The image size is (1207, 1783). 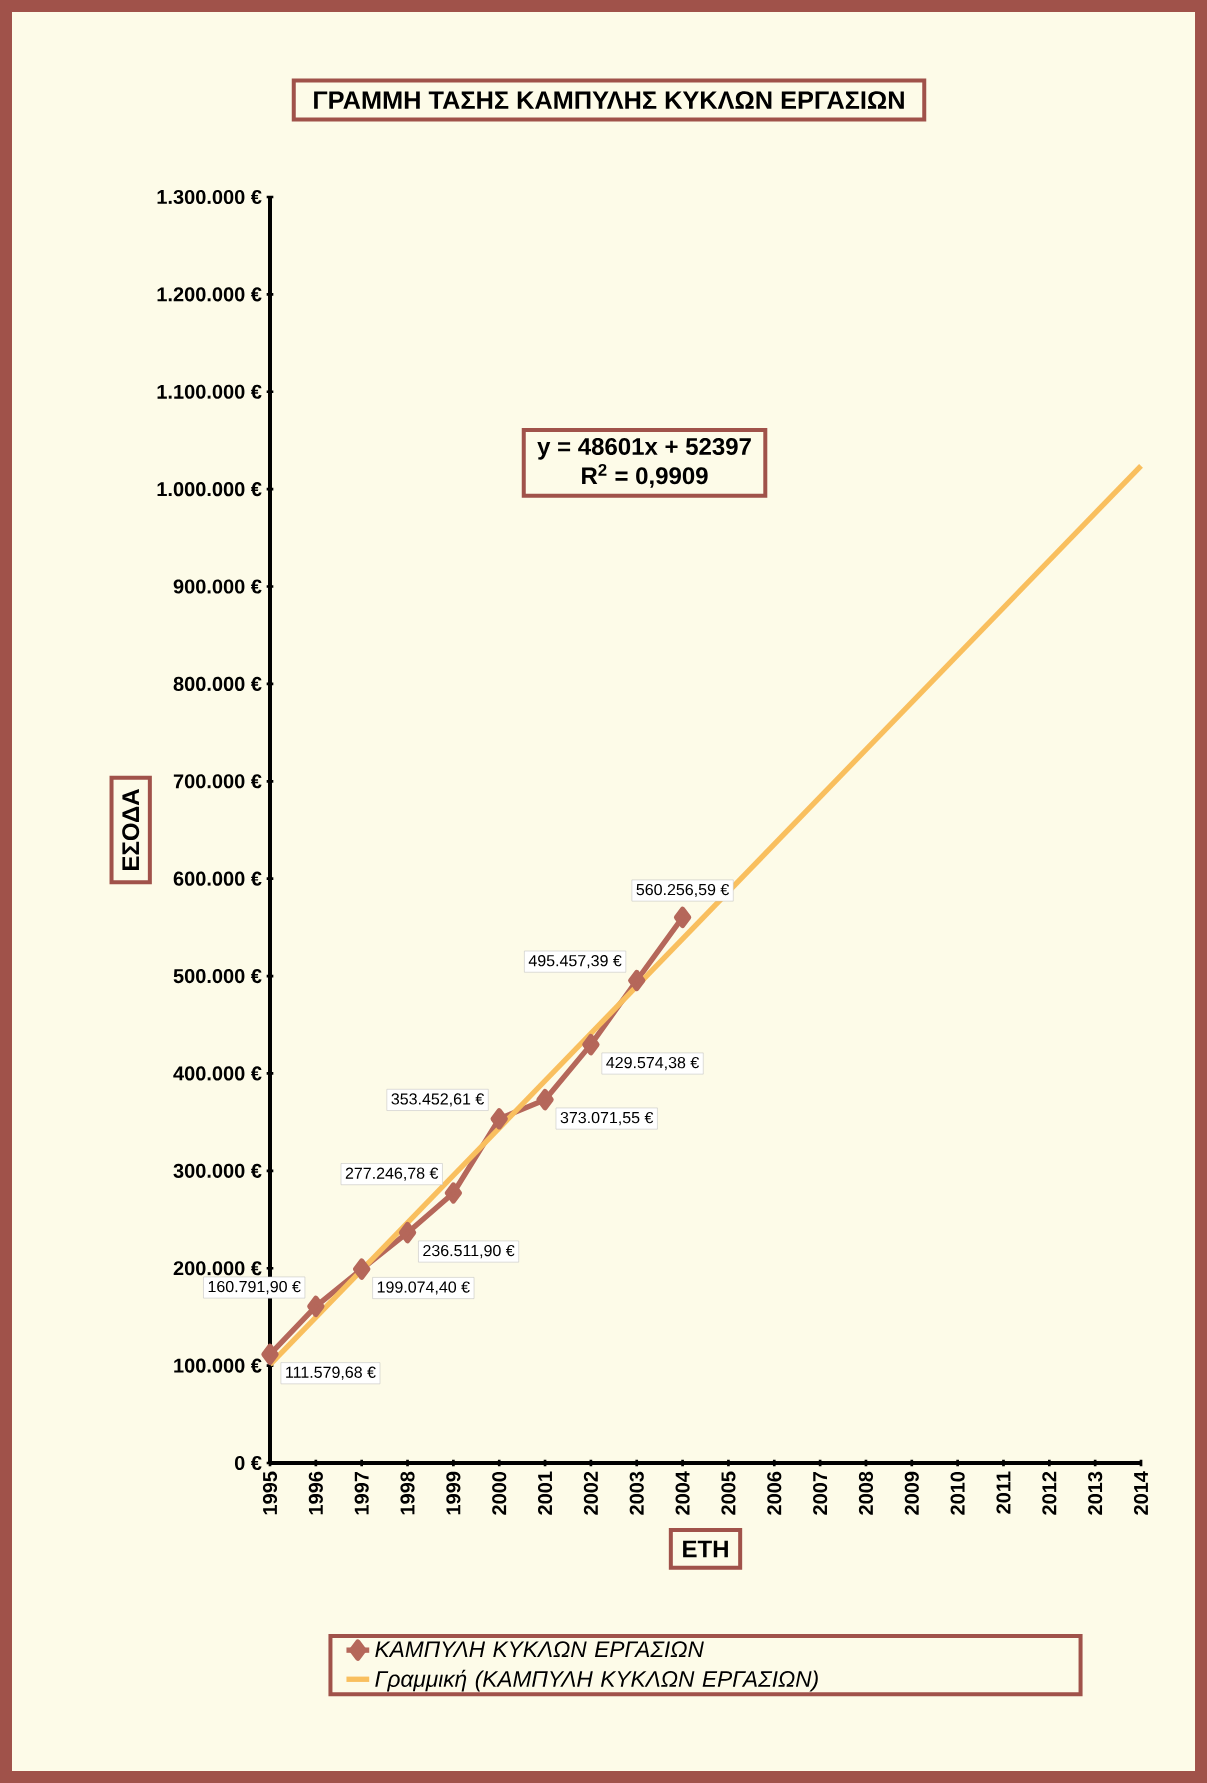 I want to click on y-tick-label: 300.000 €, so click(x=217, y=1170).